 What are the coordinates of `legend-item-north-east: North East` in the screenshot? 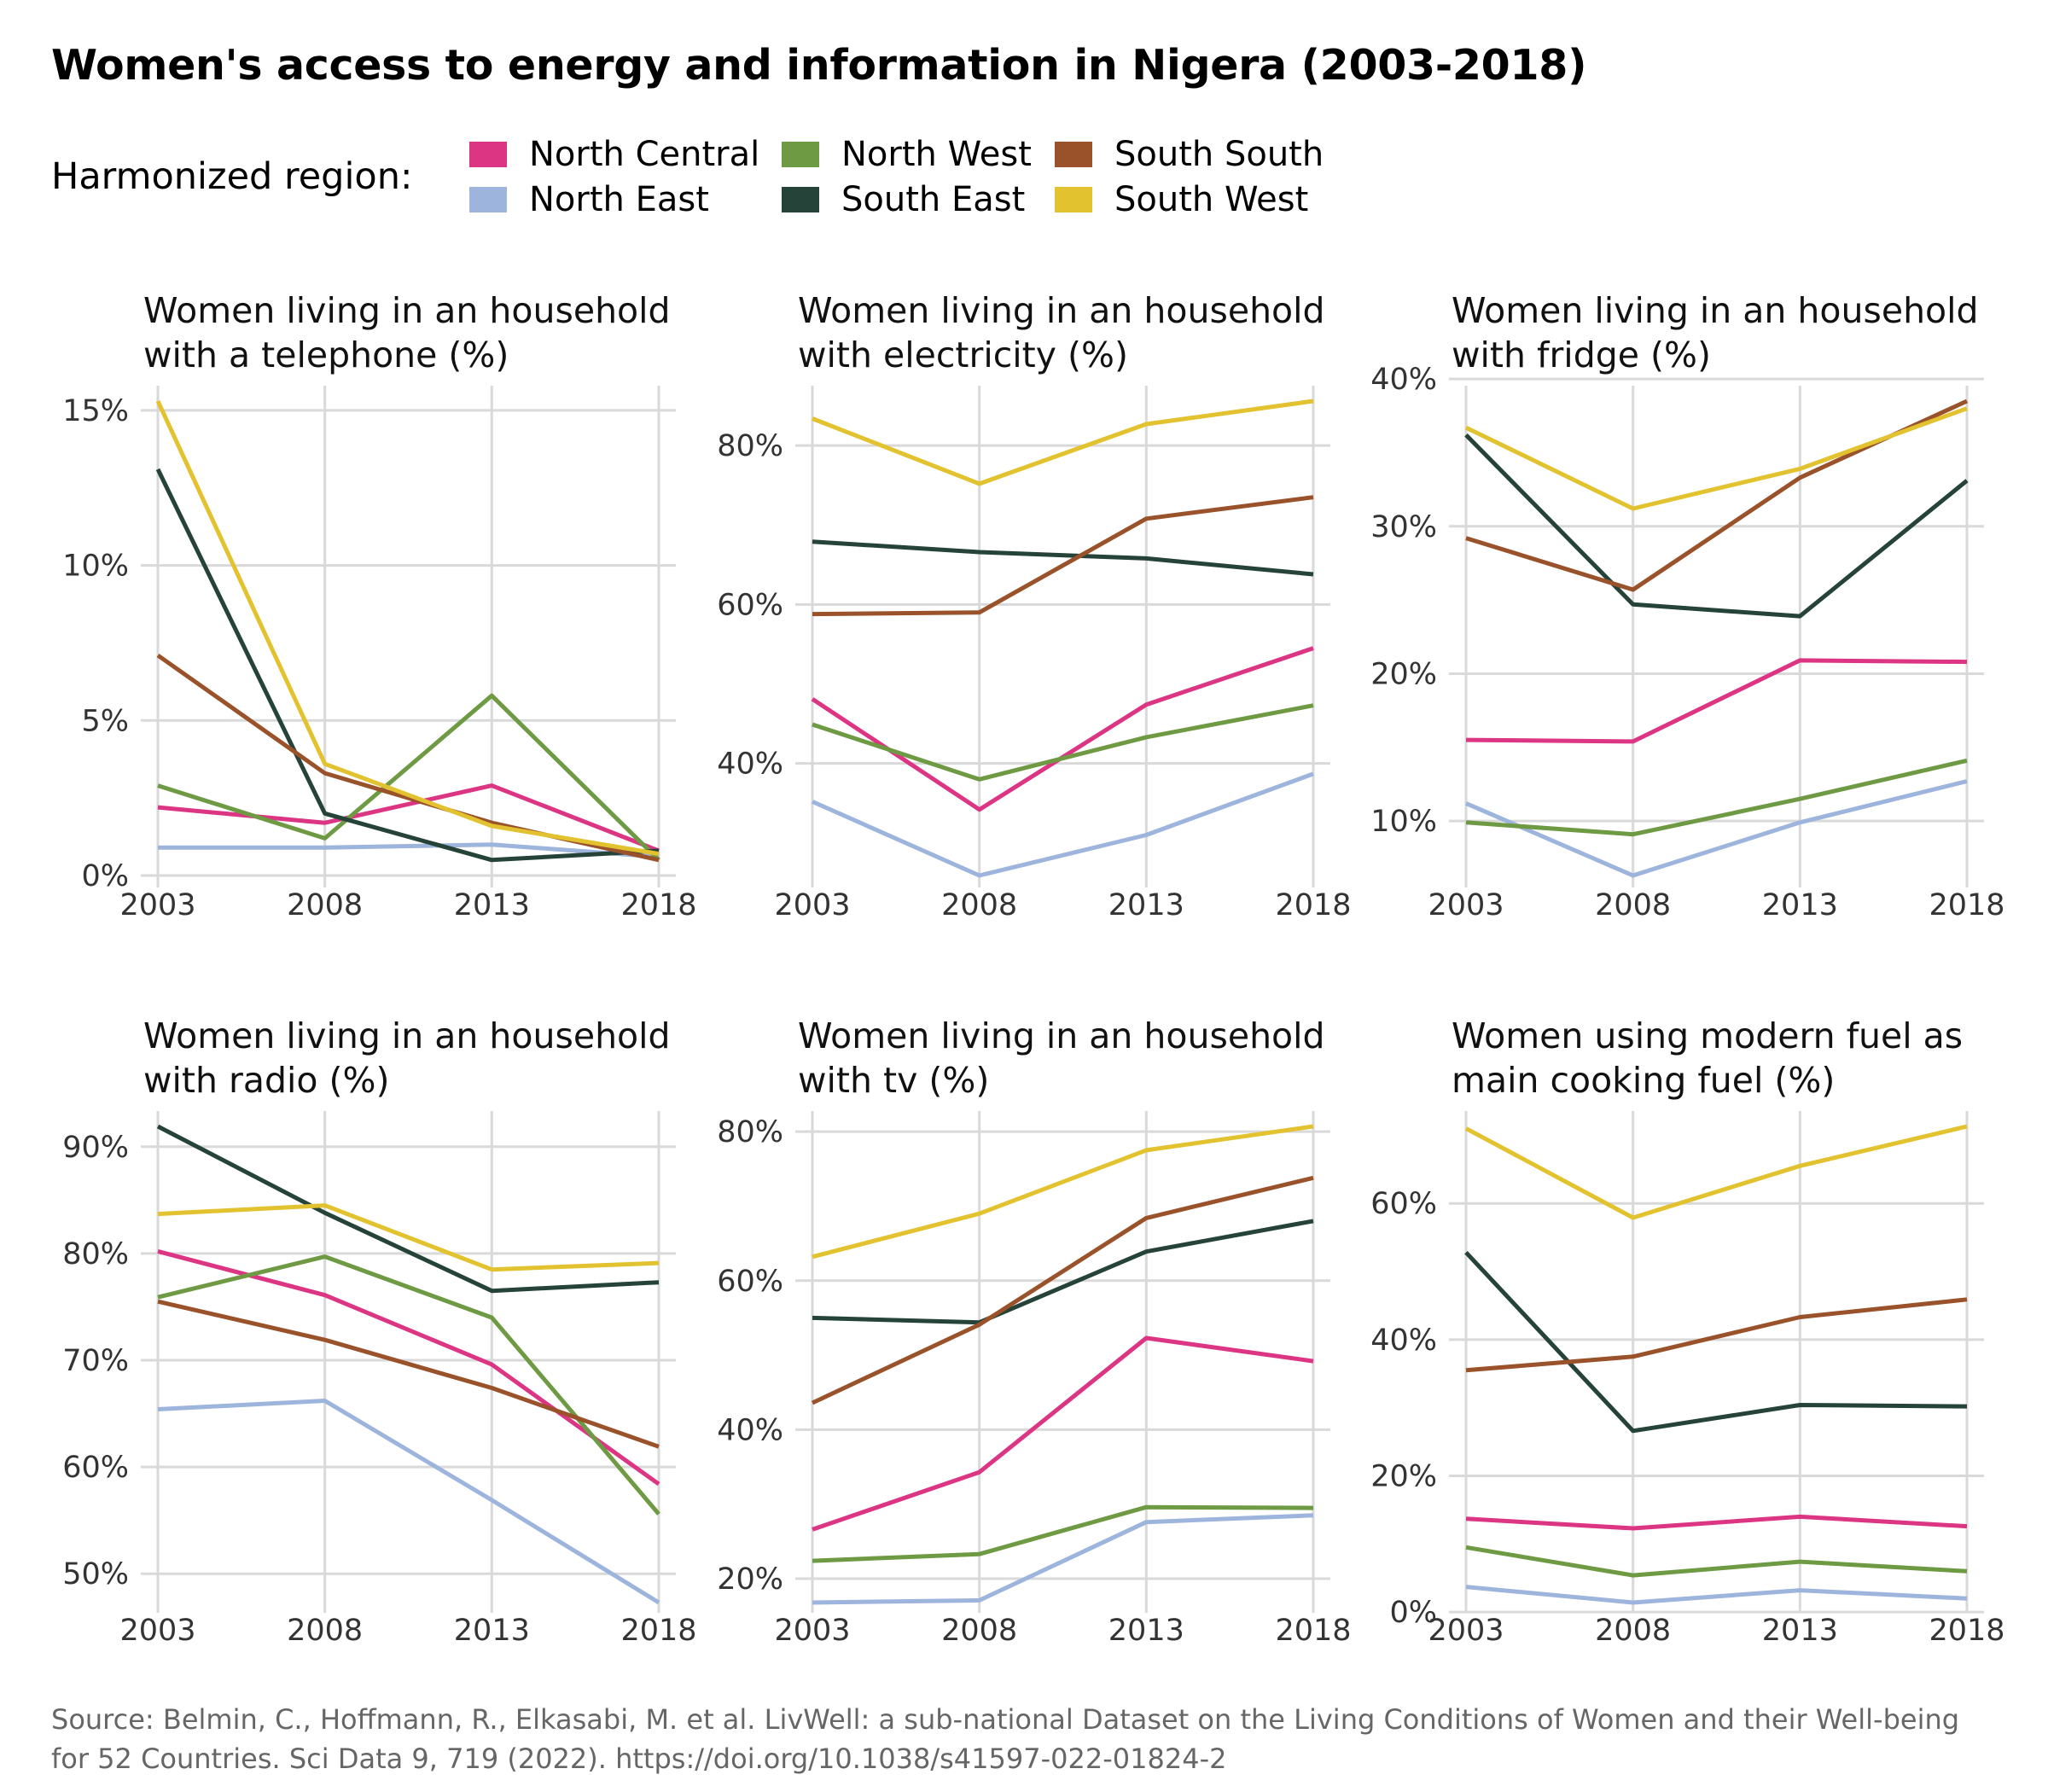 It's located at (589, 199).